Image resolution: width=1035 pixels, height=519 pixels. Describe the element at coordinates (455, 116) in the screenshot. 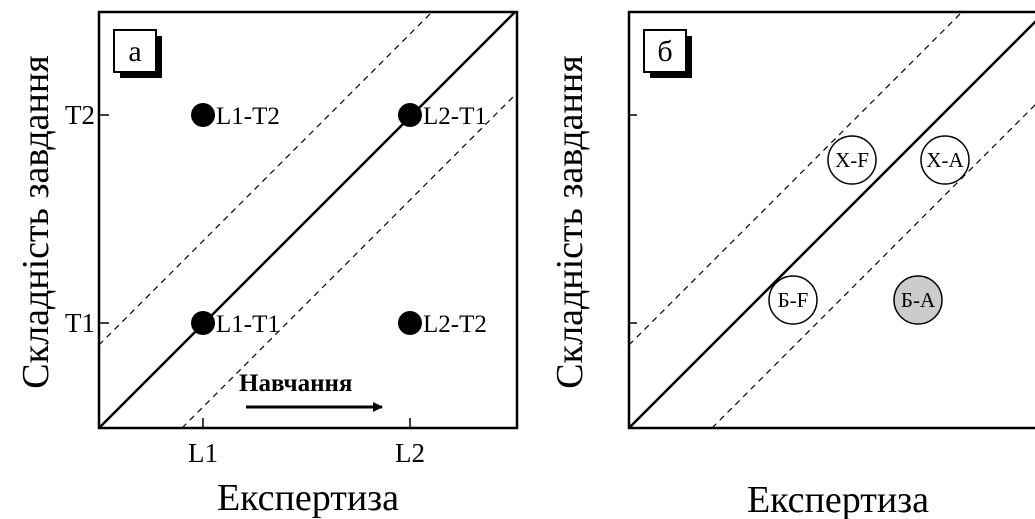

I see `point-label-l2-t1: L2-T1` at that location.